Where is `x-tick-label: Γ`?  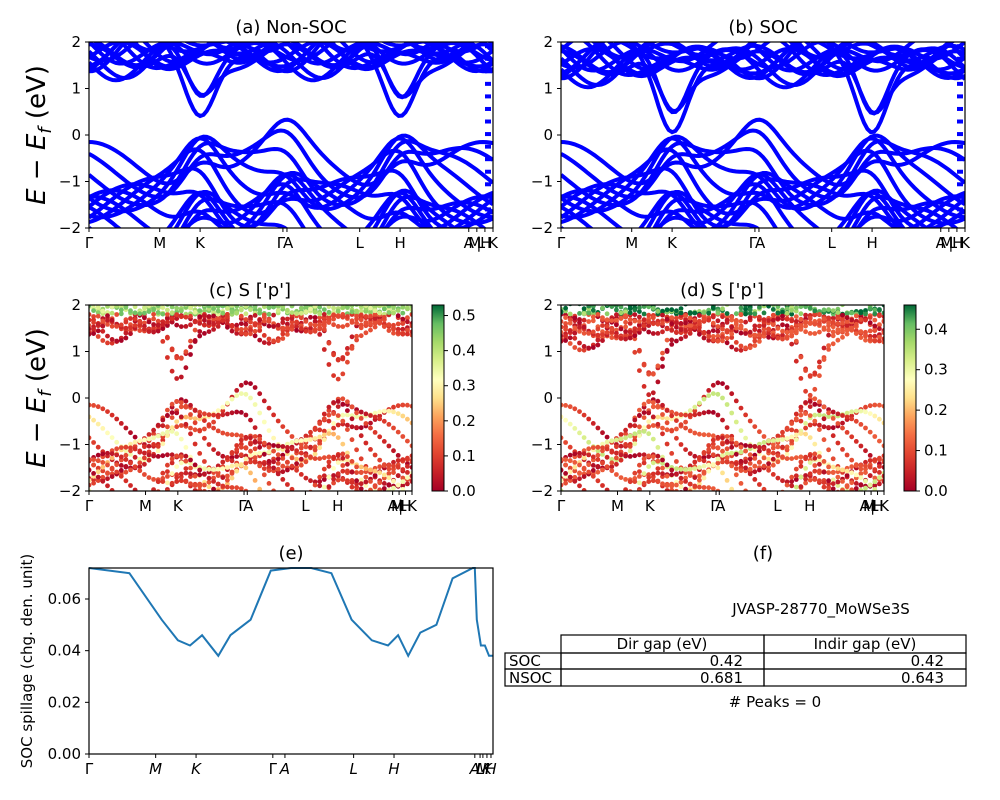
x-tick-label: Γ is located at coordinates (714, 506).